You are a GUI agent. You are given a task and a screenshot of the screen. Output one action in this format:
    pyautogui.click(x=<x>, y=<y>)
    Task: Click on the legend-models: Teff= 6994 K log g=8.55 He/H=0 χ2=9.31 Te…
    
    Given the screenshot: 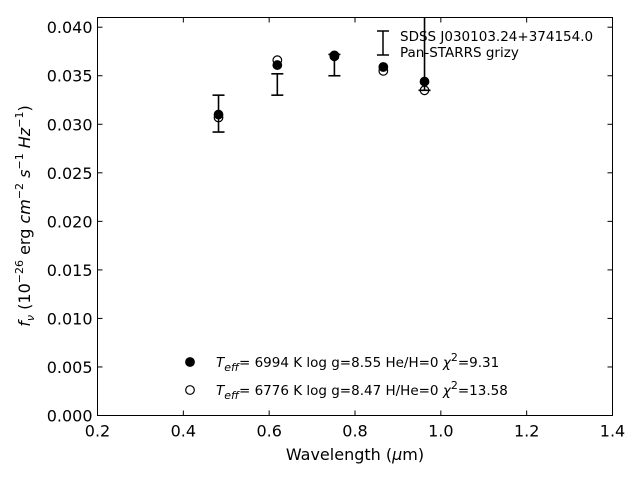 What is the action you would take?
    pyautogui.click(x=346, y=376)
    